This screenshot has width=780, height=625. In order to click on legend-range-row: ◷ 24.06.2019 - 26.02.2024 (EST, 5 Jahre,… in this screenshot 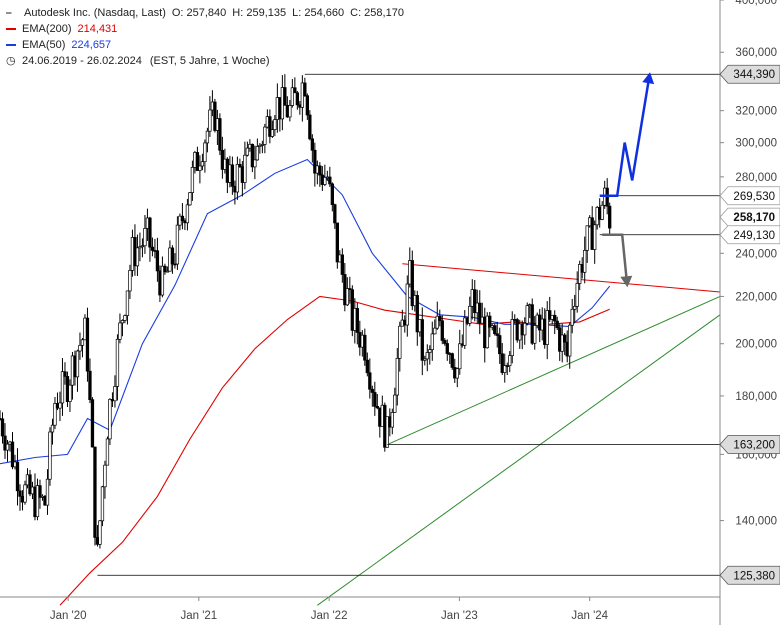, I will do `click(208, 61)`.